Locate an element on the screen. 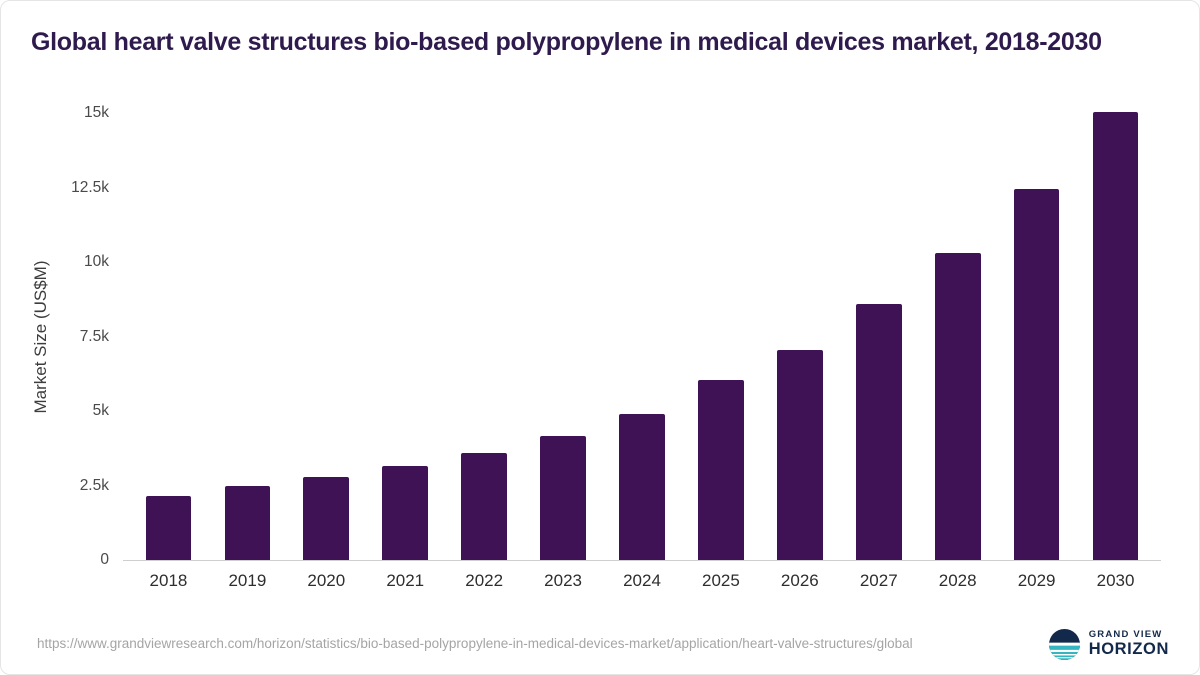 This screenshot has height=675, width=1200. grand-view-horizon-logo: GRAND VIEW HORIZON is located at coordinates (1108, 644).